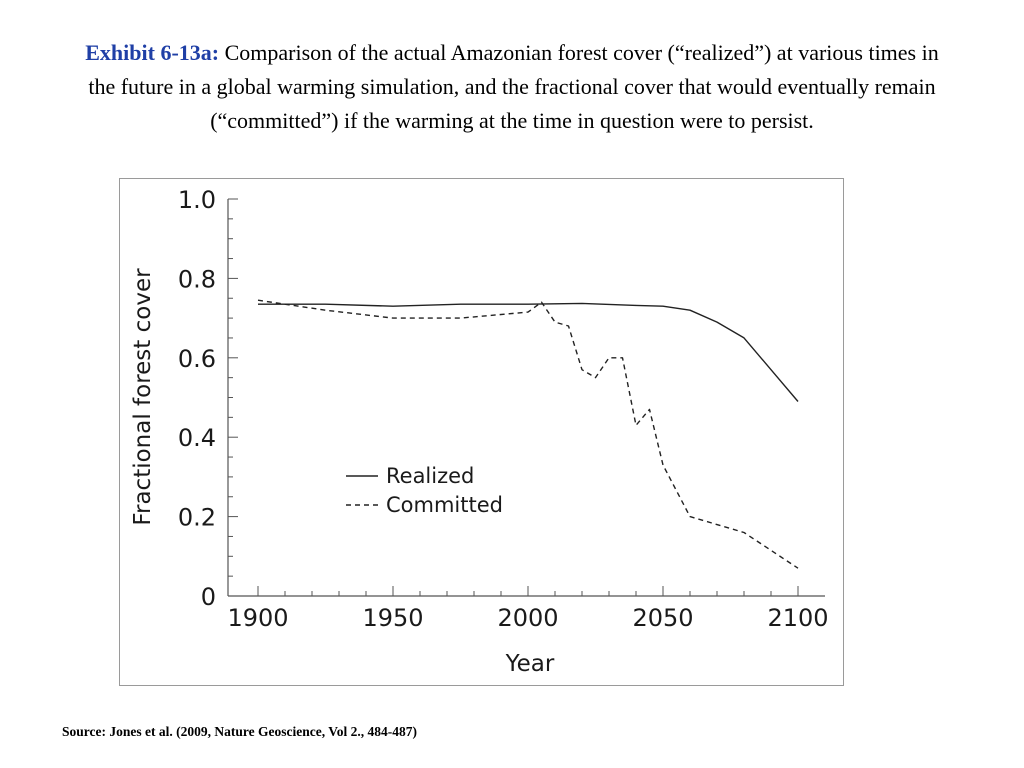  Describe the element at coordinates (662, 618) in the screenshot. I see `x-tick-label: 2050` at that location.